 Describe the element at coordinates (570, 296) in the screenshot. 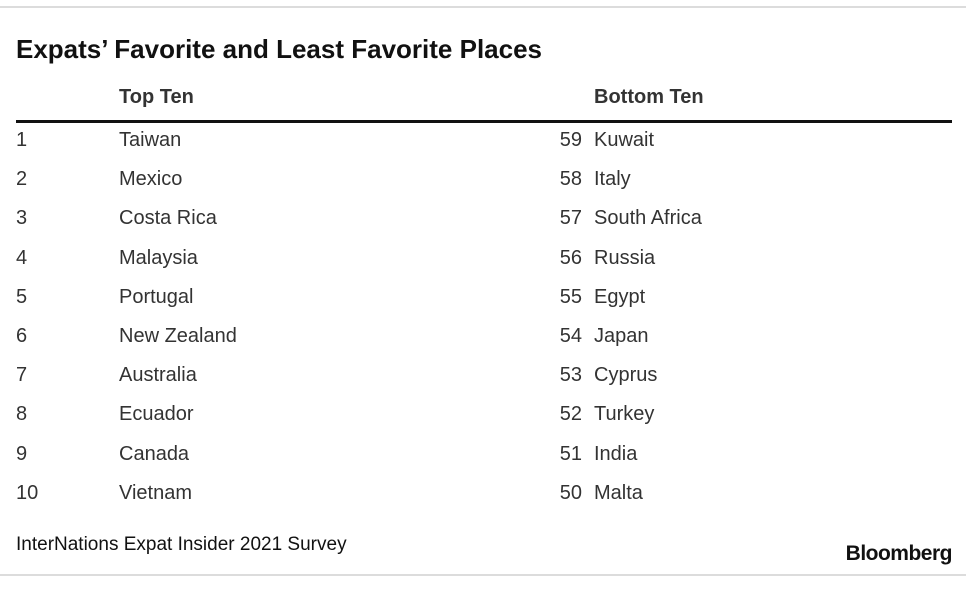

I see `bottom-rank: 55` at that location.